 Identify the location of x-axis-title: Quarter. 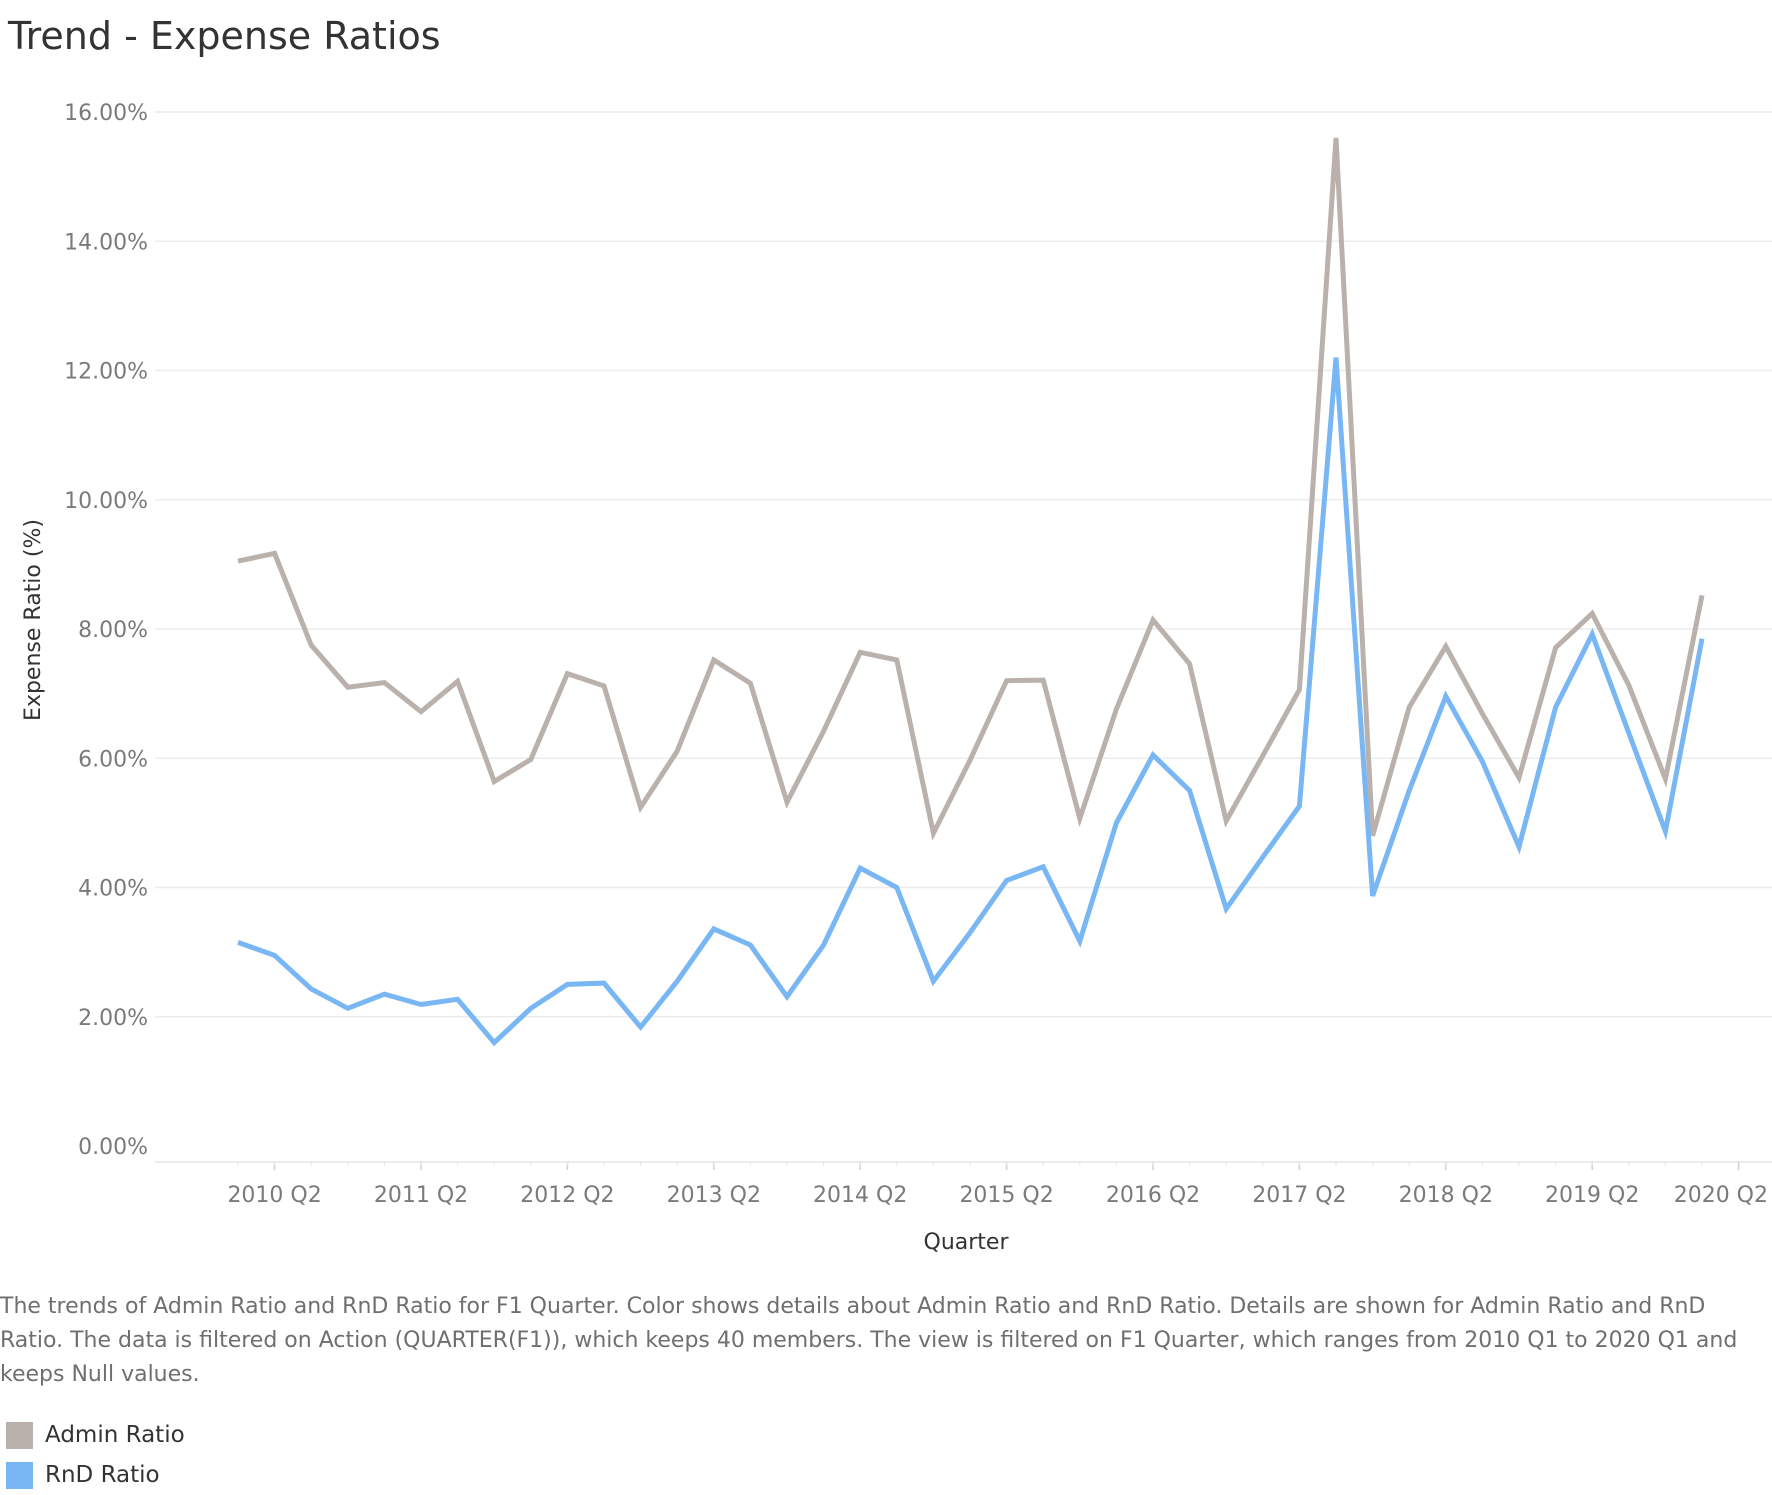
(967, 1242).